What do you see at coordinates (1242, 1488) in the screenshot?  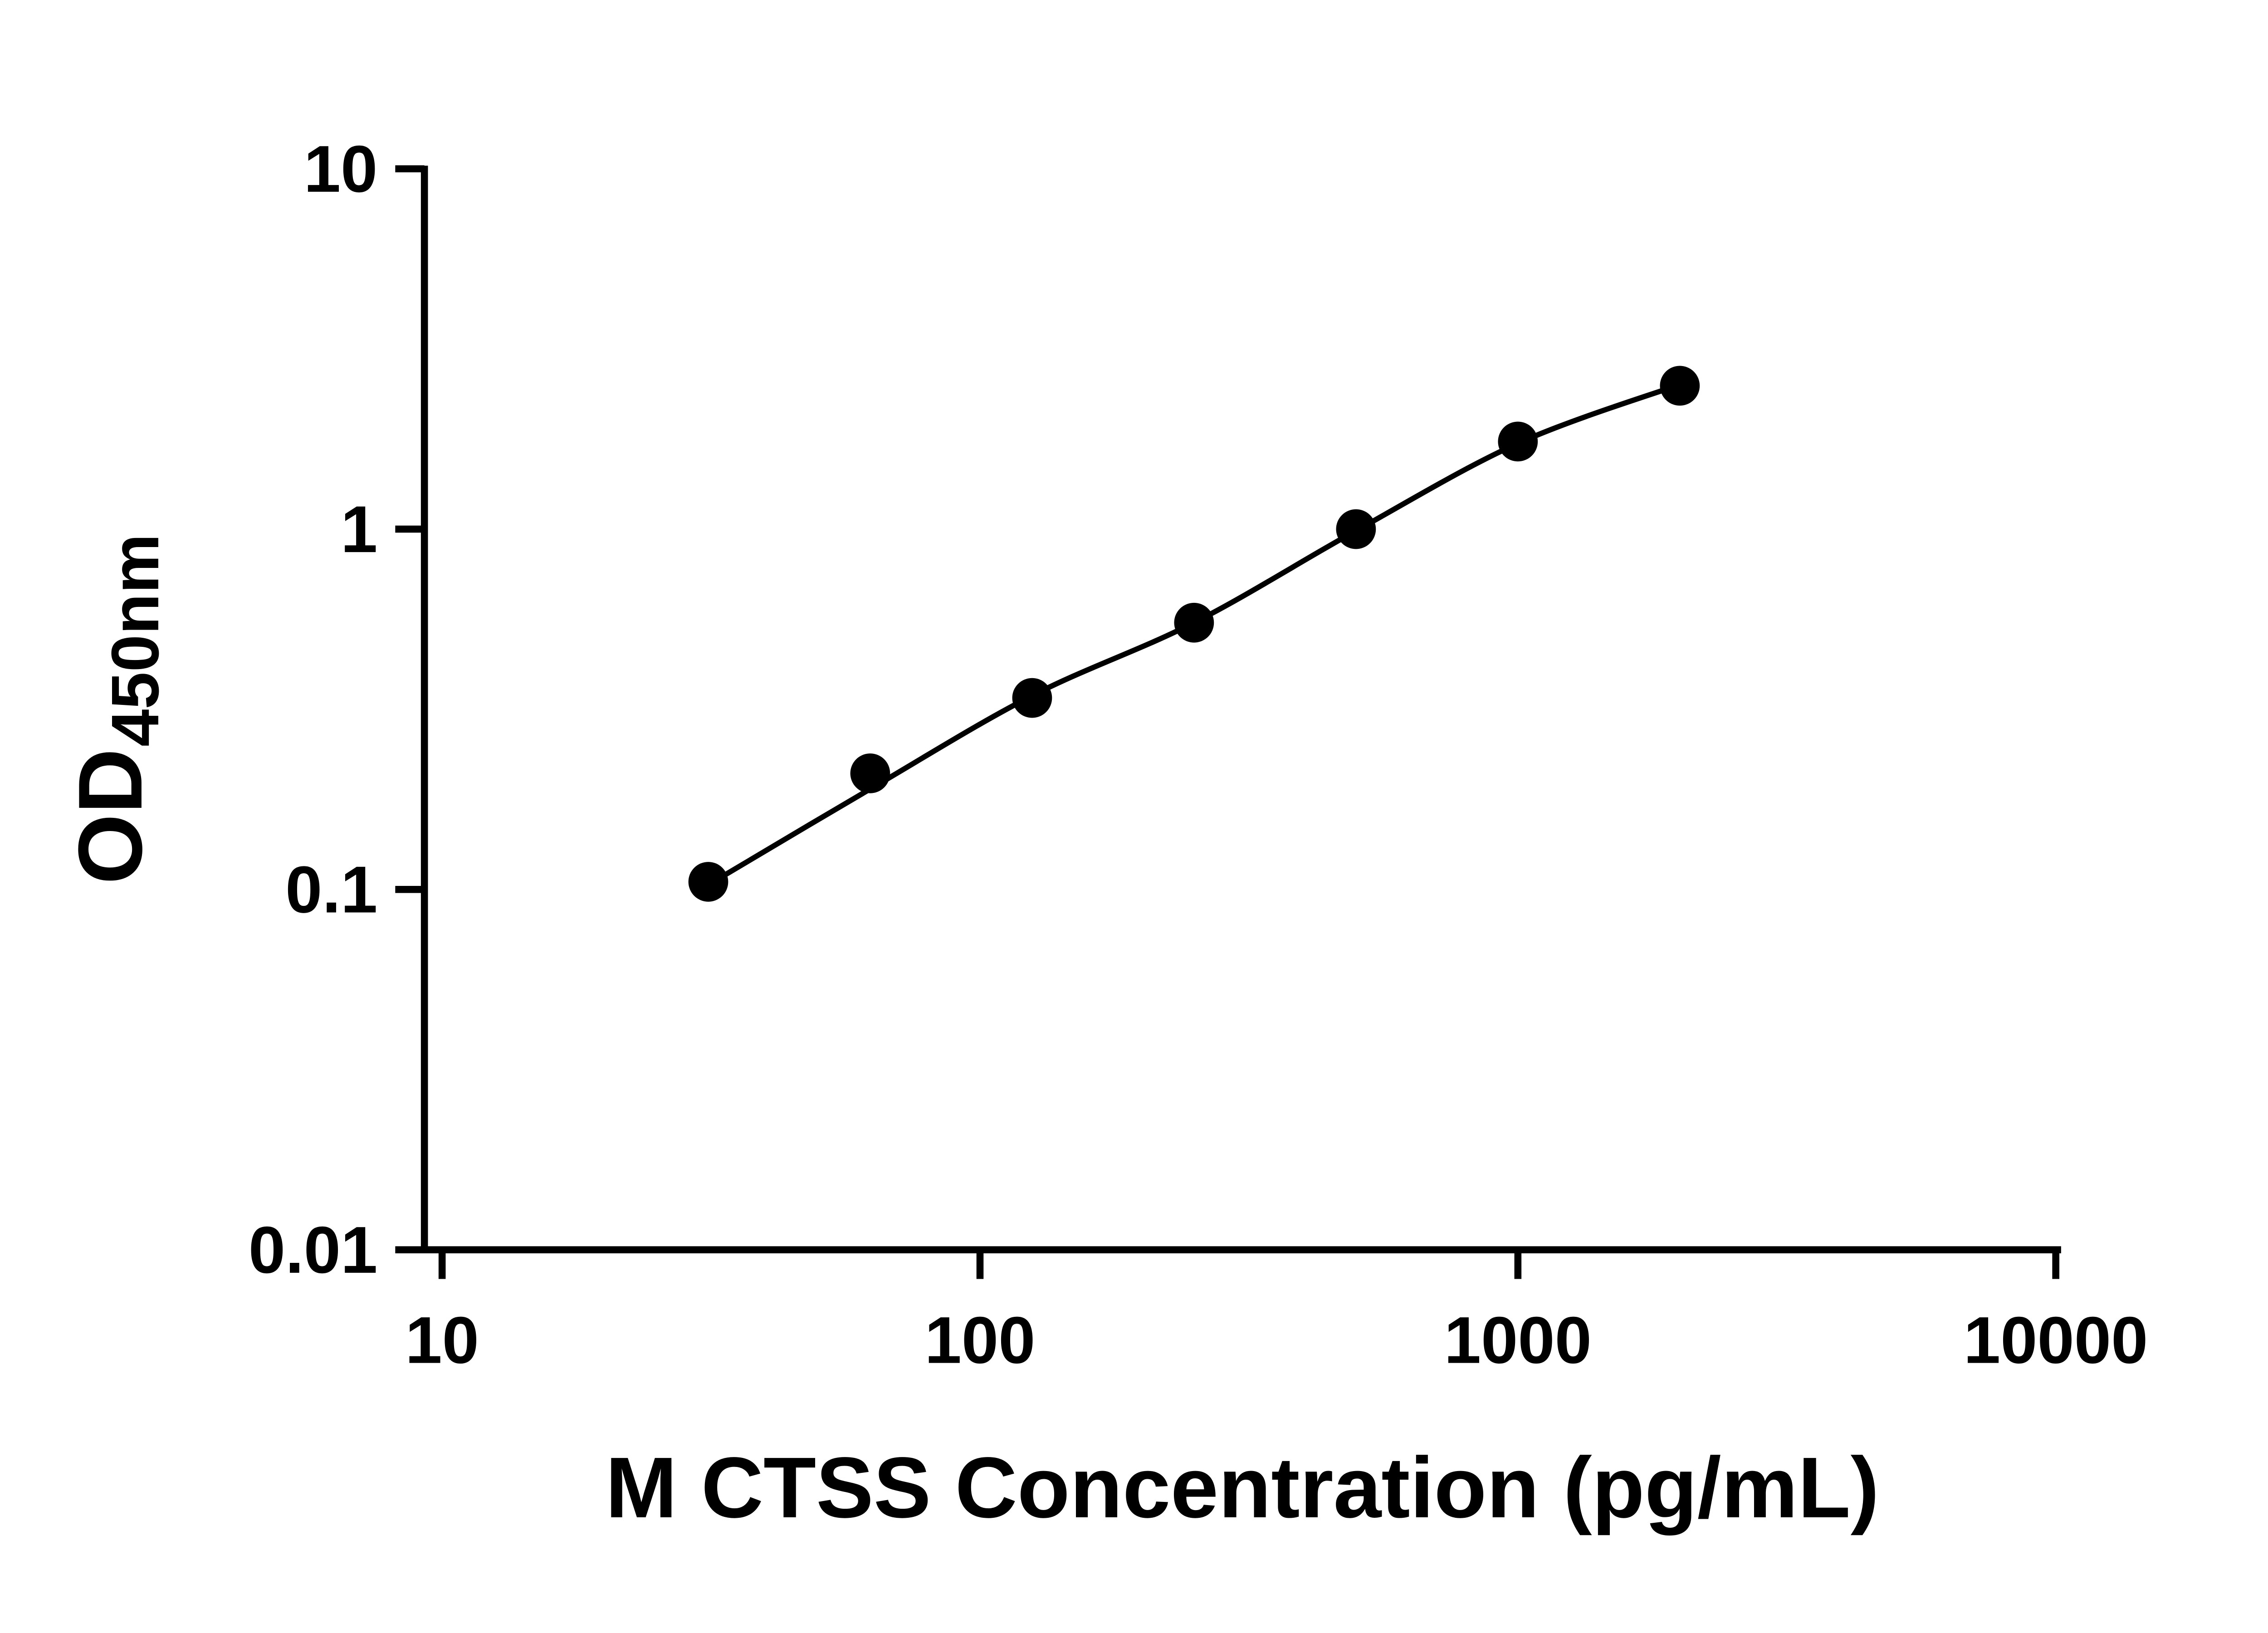 I see `x-axis-title: M CTSS Concentration (pg/mL)` at bounding box center [1242, 1488].